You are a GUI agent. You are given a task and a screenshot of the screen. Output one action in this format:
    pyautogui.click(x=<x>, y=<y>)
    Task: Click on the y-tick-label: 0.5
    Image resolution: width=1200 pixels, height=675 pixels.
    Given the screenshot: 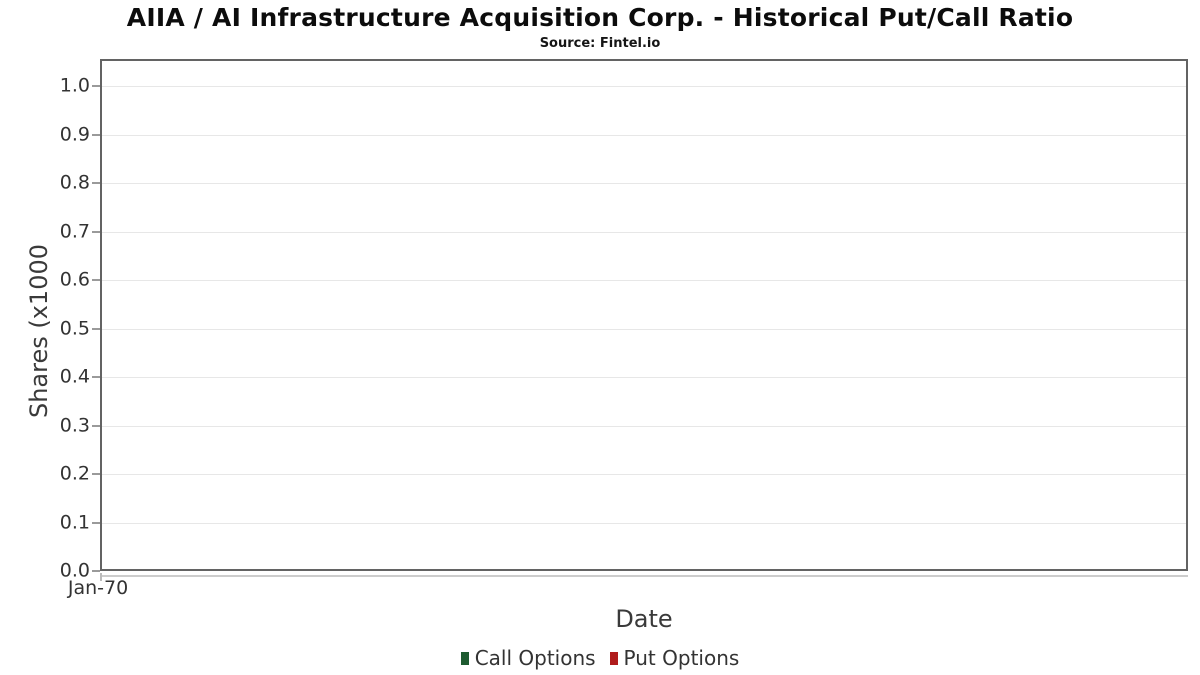 What is the action you would take?
    pyautogui.click(x=74, y=328)
    